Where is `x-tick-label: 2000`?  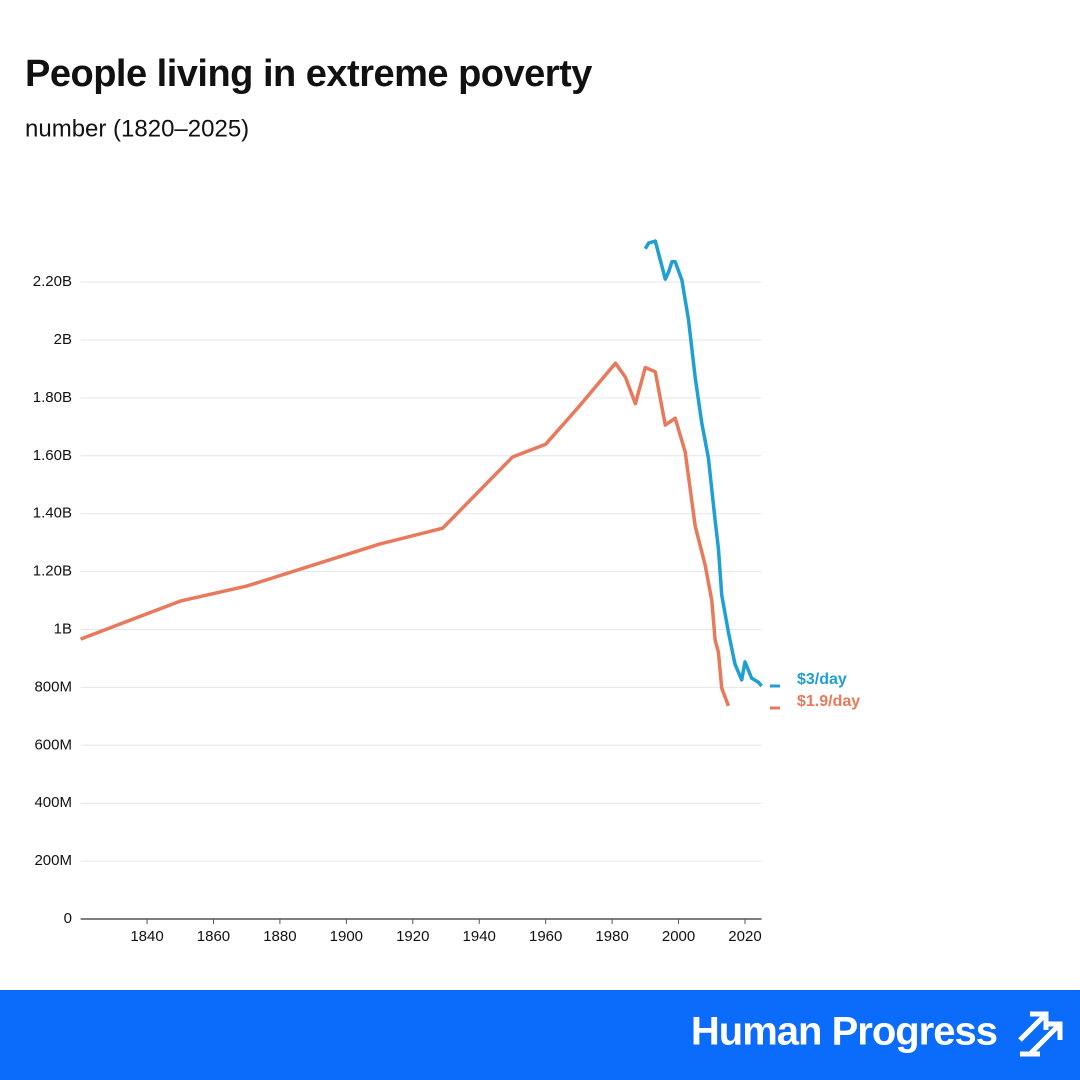 x-tick-label: 2000 is located at coordinates (678, 936).